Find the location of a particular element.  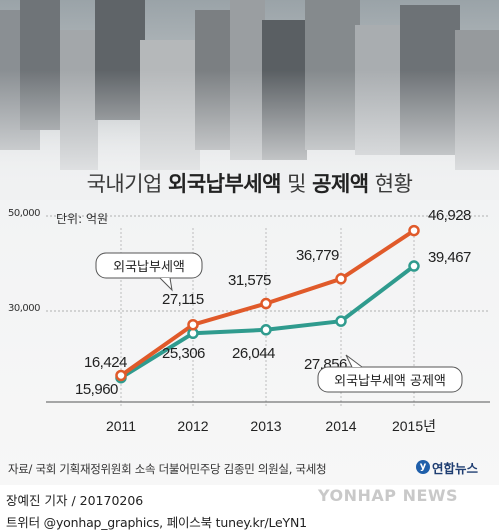

chart-title: 국내기업 외국납부세액 및 공제액 현황 is located at coordinates (249, 184).